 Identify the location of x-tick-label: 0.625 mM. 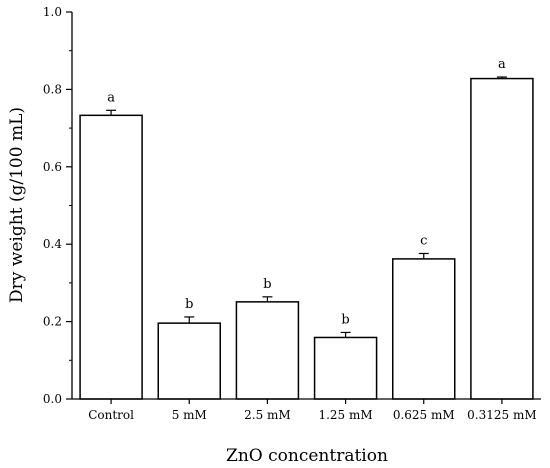
(424, 415).